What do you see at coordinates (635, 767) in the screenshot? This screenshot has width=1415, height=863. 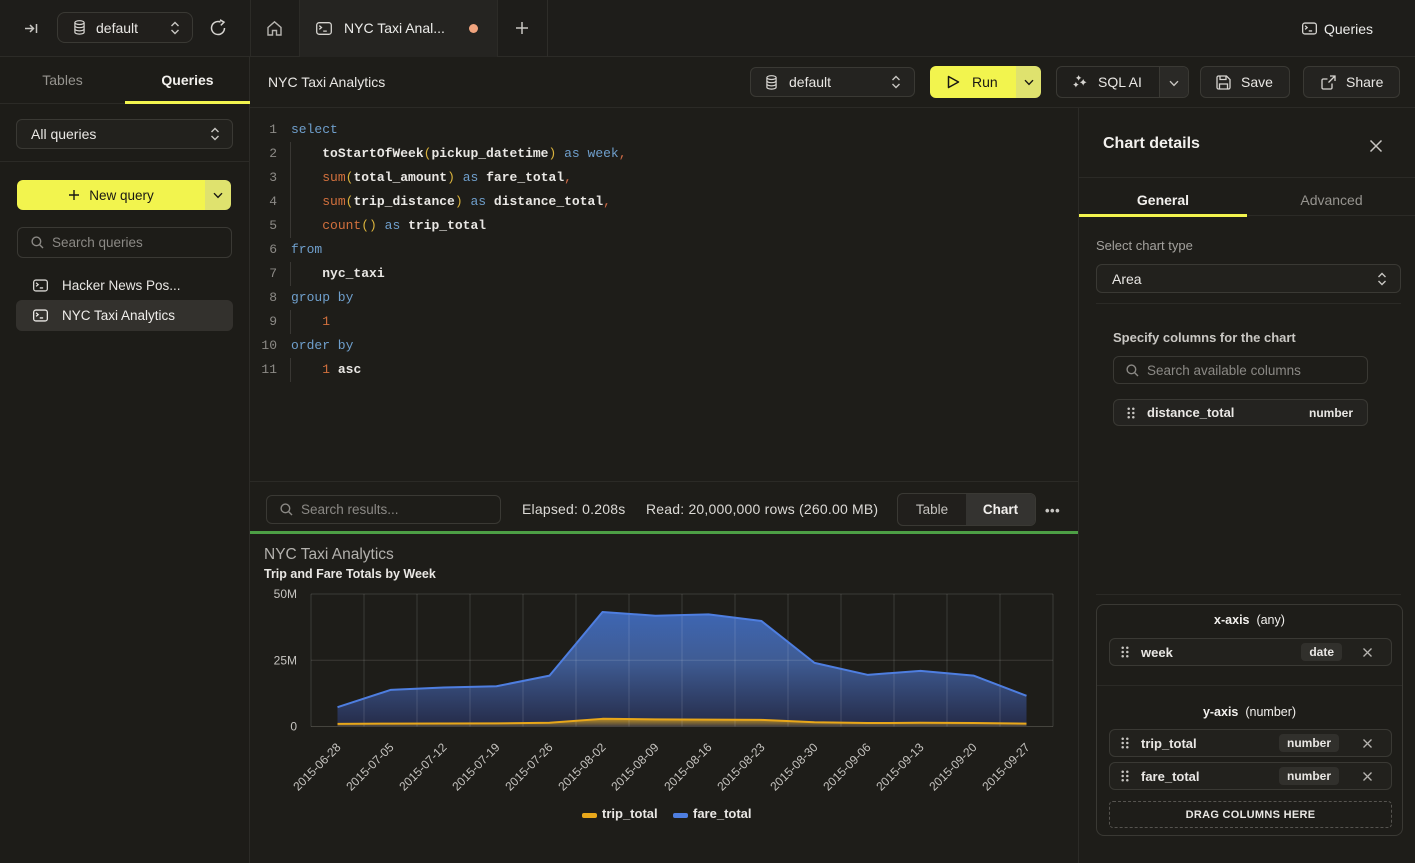 I see `svg-text: 2015-08-09` at bounding box center [635, 767].